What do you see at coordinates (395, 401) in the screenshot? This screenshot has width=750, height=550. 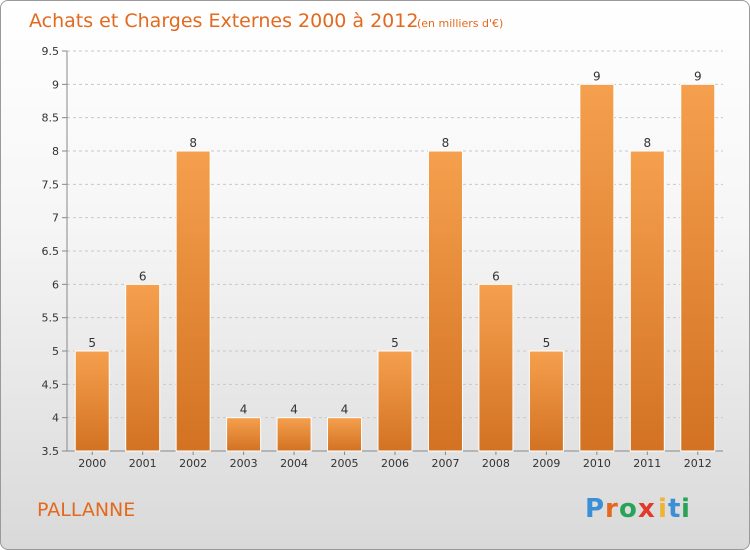 I see `bar-2006` at bounding box center [395, 401].